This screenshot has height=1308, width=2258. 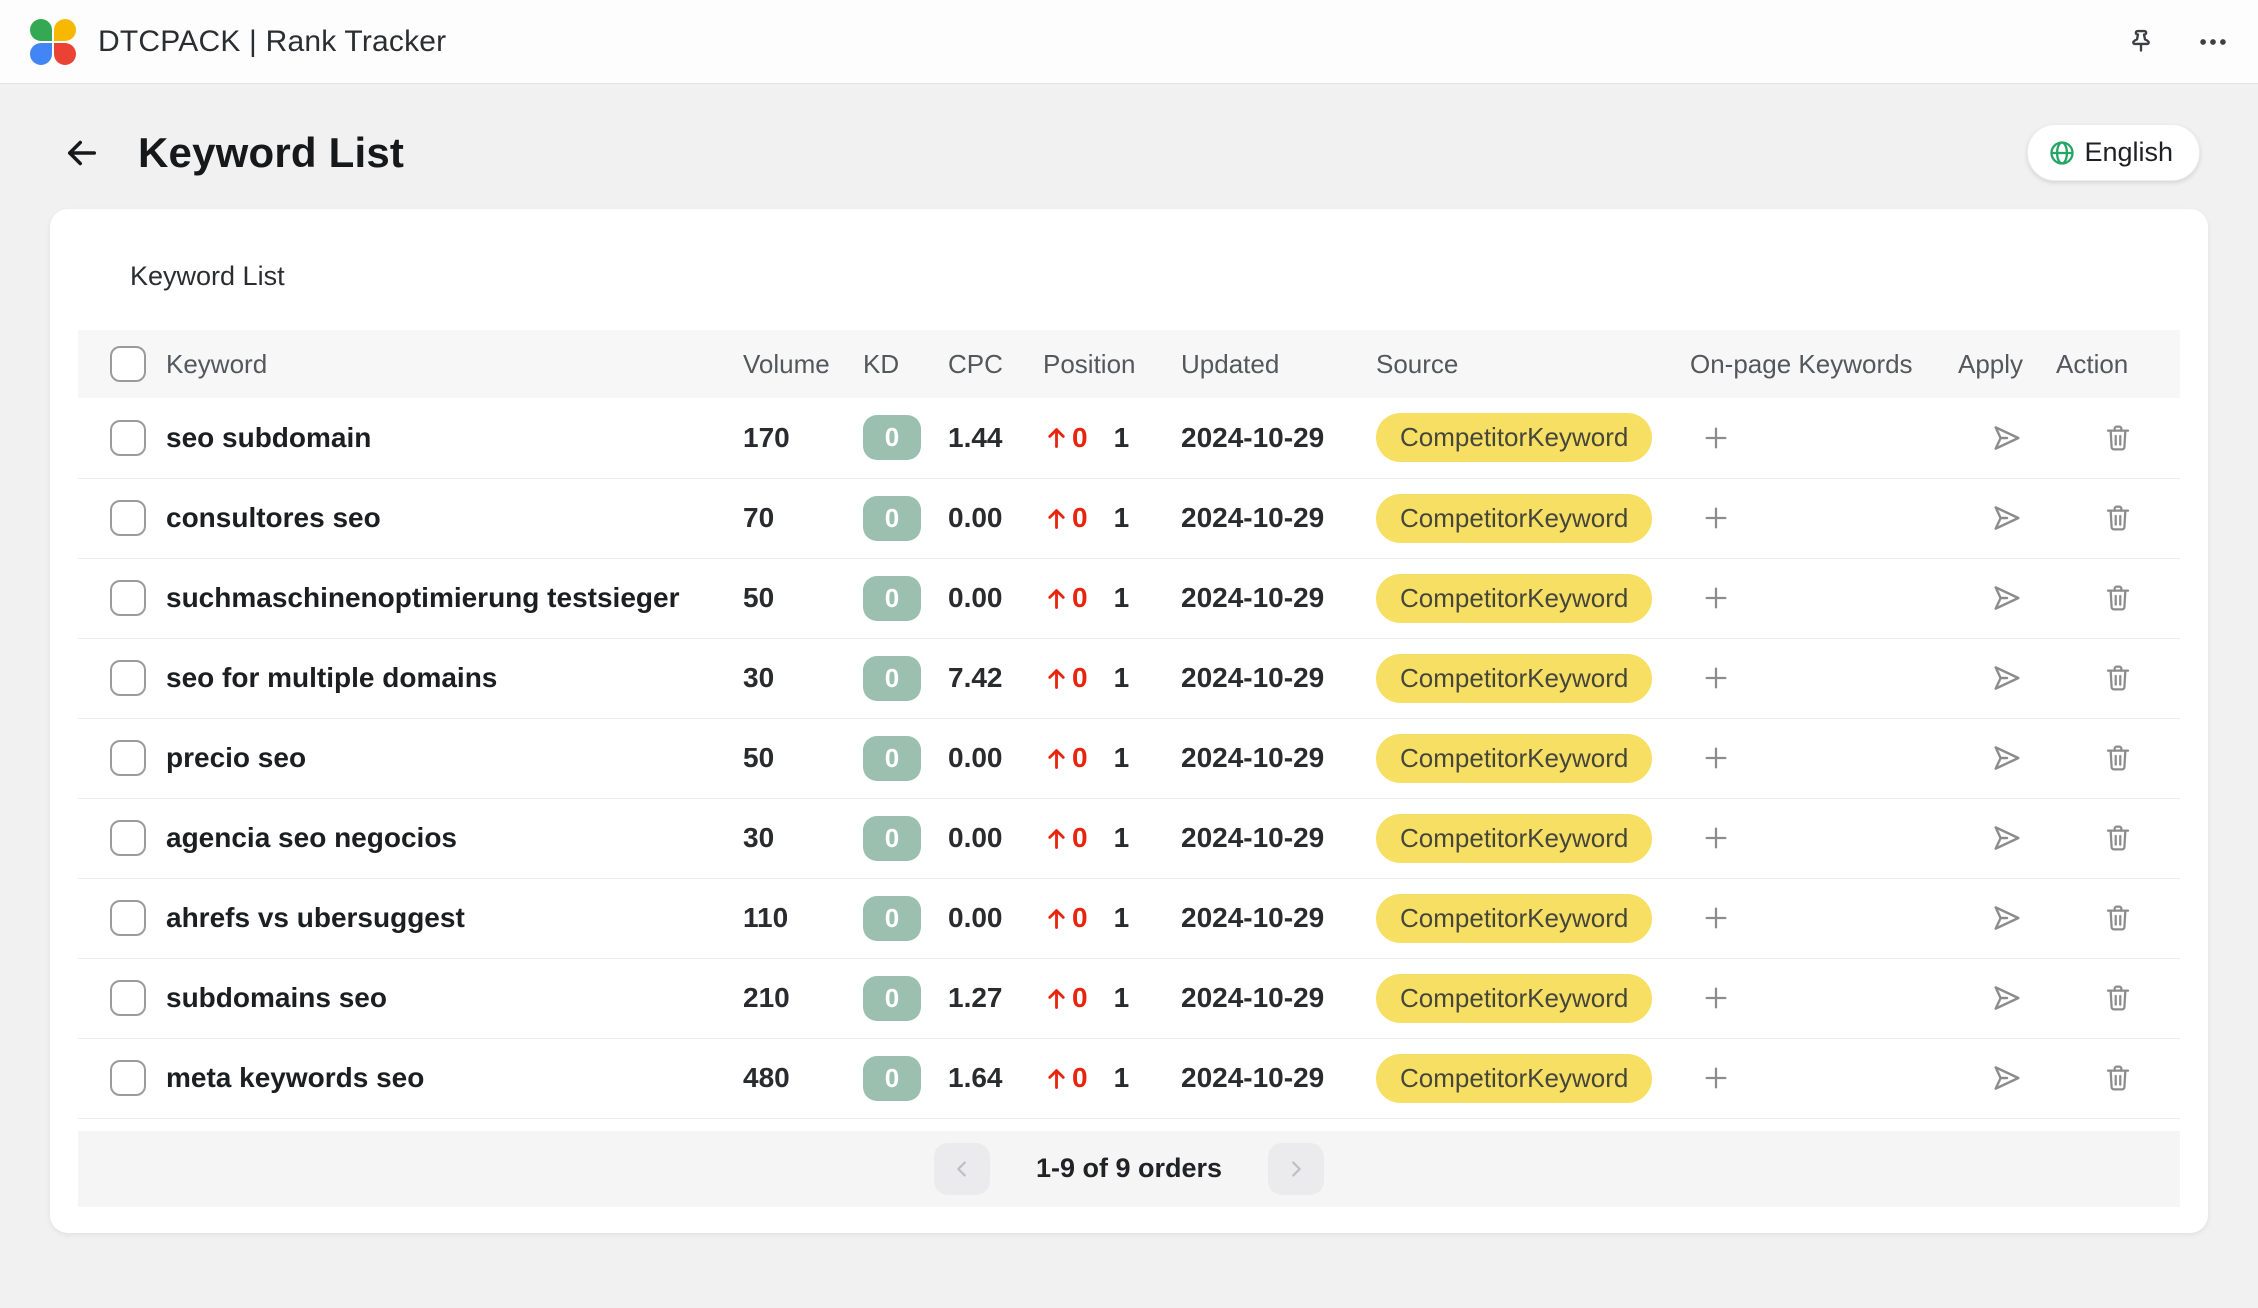 I want to click on arrow-left-icon, so click(x=82, y=152).